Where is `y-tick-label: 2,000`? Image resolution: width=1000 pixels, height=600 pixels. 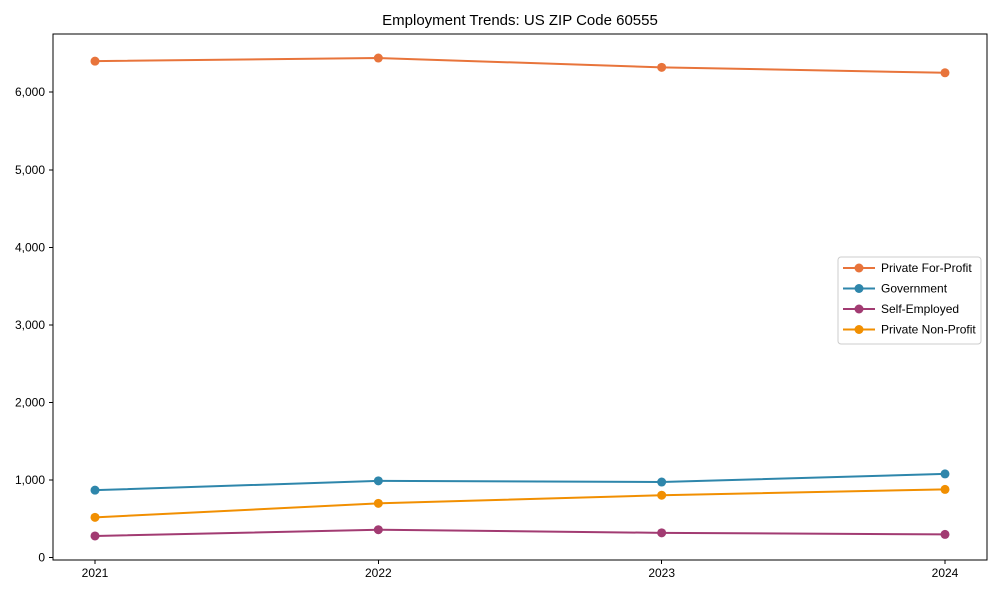
y-tick-label: 2,000 is located at coordinates (30, 403).